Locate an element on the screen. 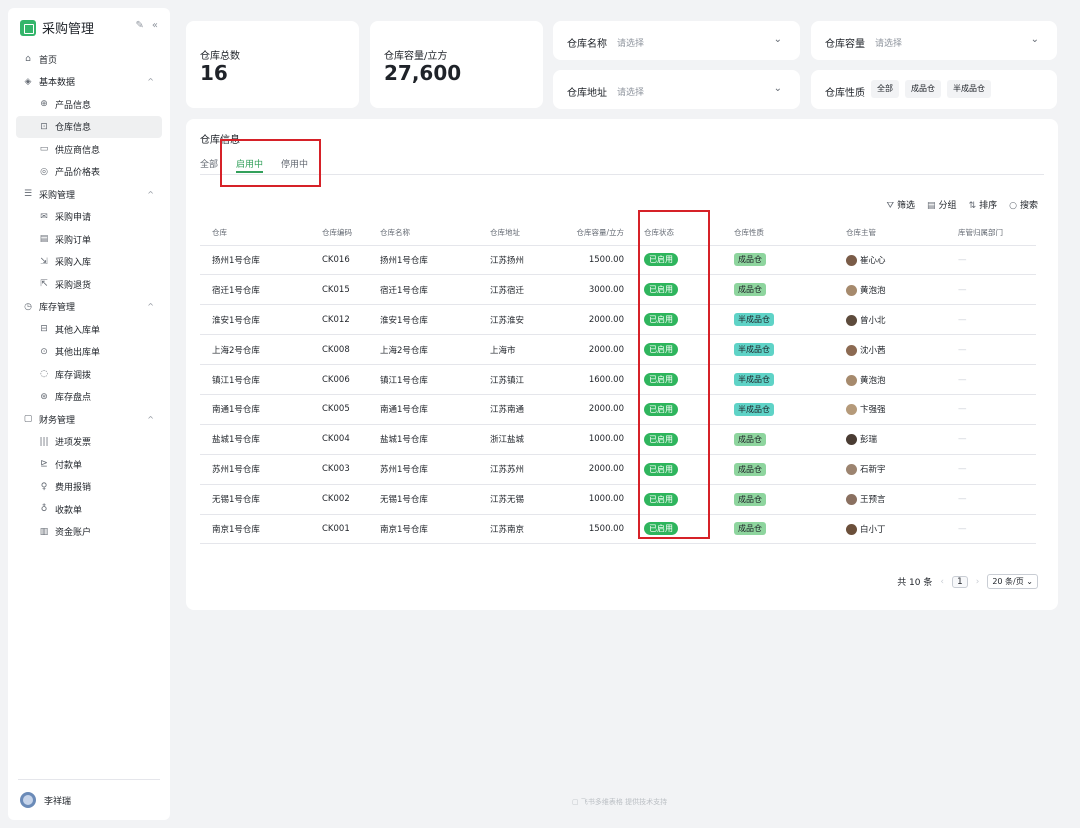 The image size is (1080, 828). column-header: 仓库 is located at coordinates (255, 233).